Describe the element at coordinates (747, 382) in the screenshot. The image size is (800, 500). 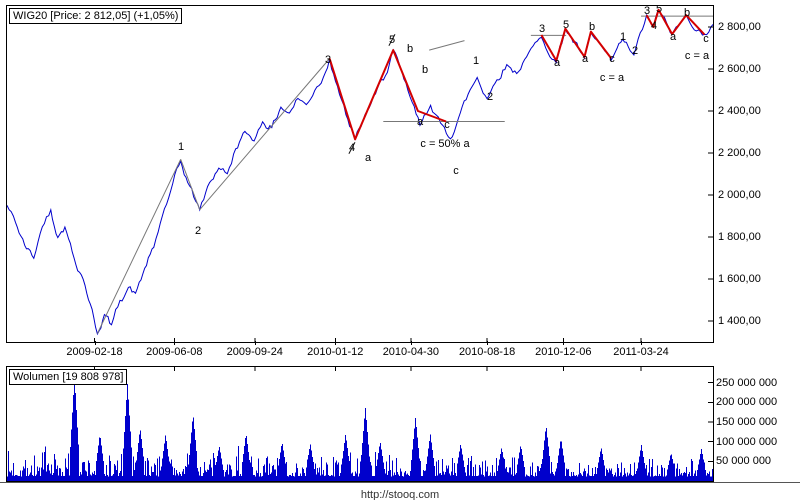
I see `volume-axis-tick-label: 250 000 000` at that location.